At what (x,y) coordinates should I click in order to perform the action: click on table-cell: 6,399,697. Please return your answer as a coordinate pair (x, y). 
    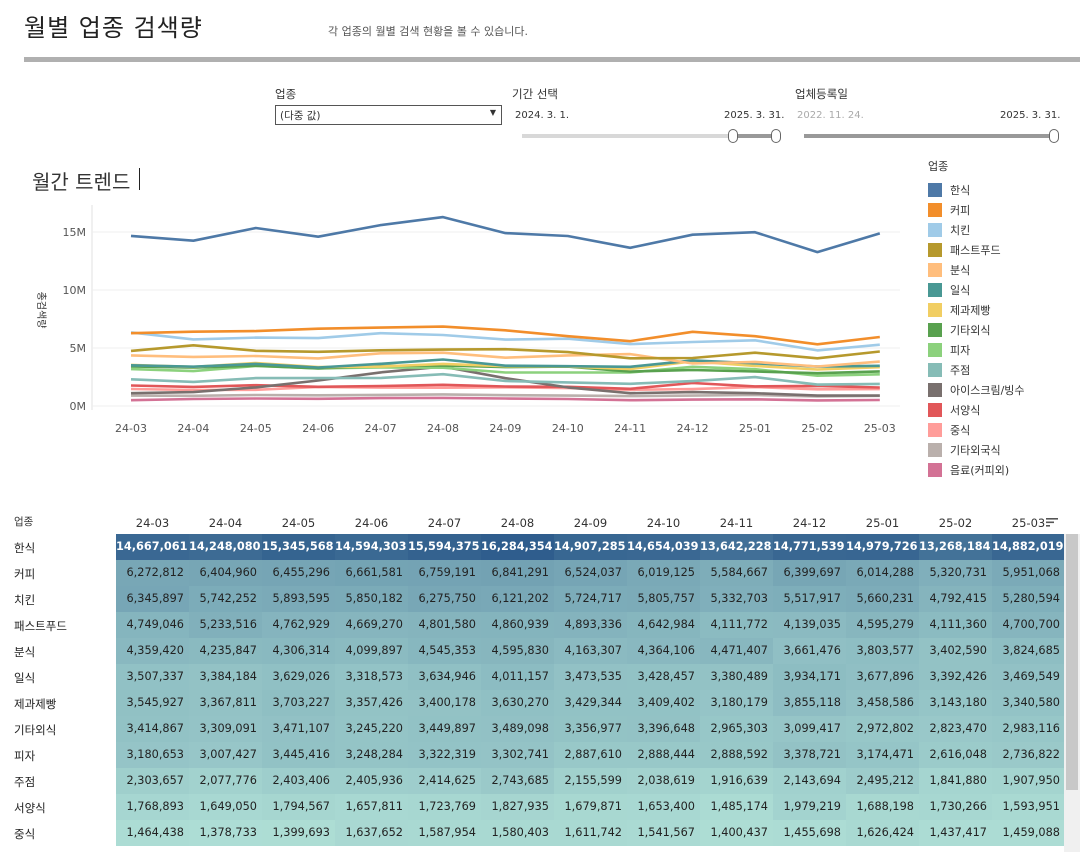
    Looking at the image, I should click on (809, 573).